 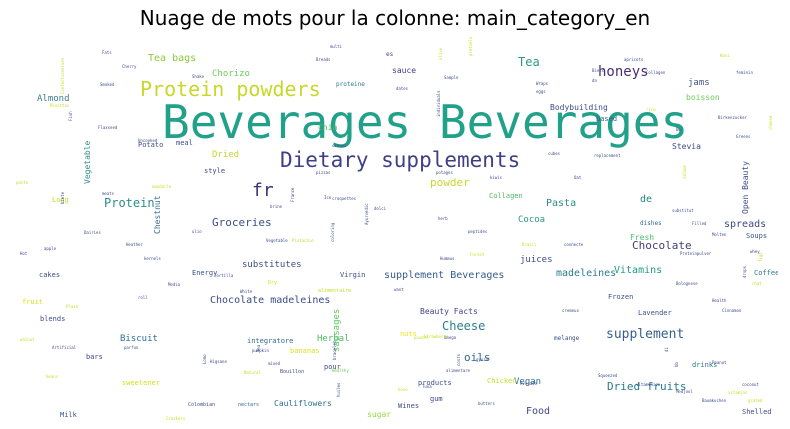 I want to click on word-style: style, so click(x=214, y=171).